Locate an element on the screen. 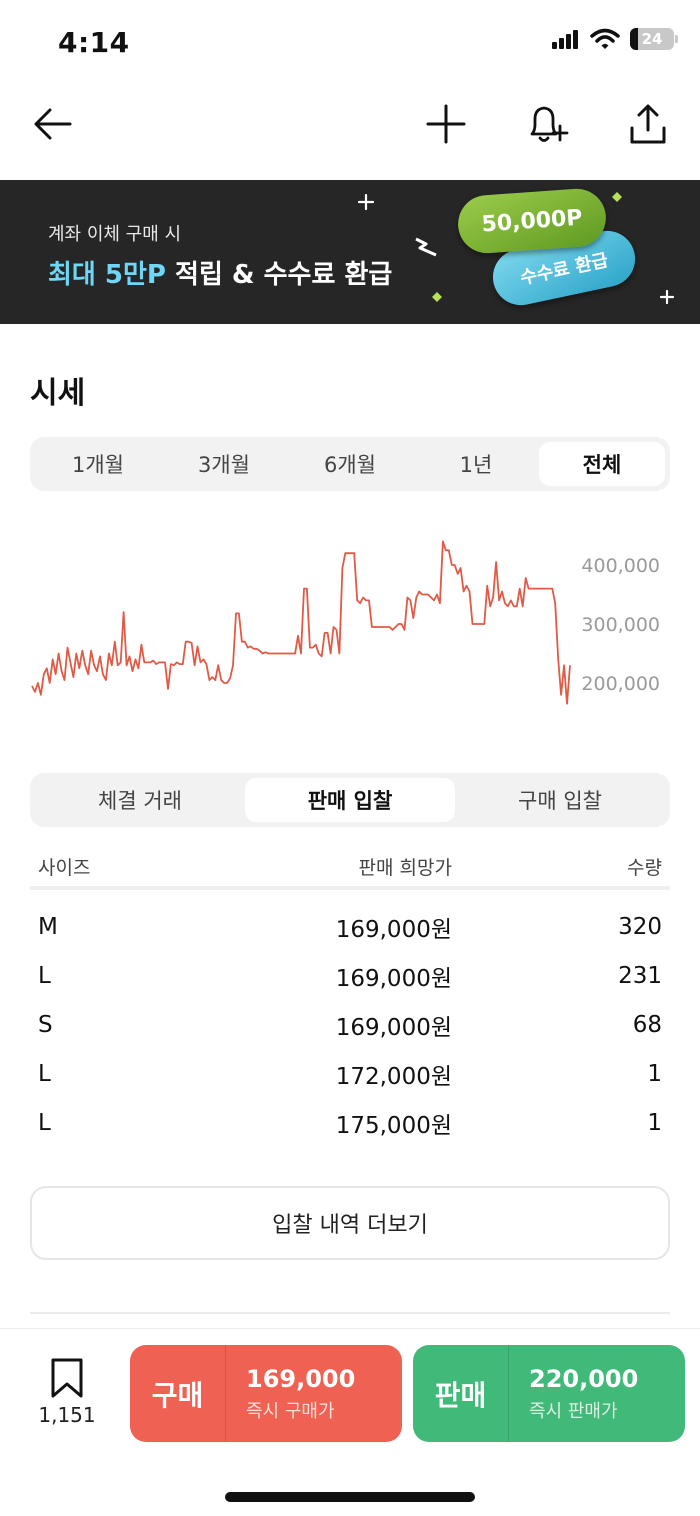 The width and height of the screenshot is (700, 1516). bookmark-count: 1,151 is located at coordinates (67, 1415).